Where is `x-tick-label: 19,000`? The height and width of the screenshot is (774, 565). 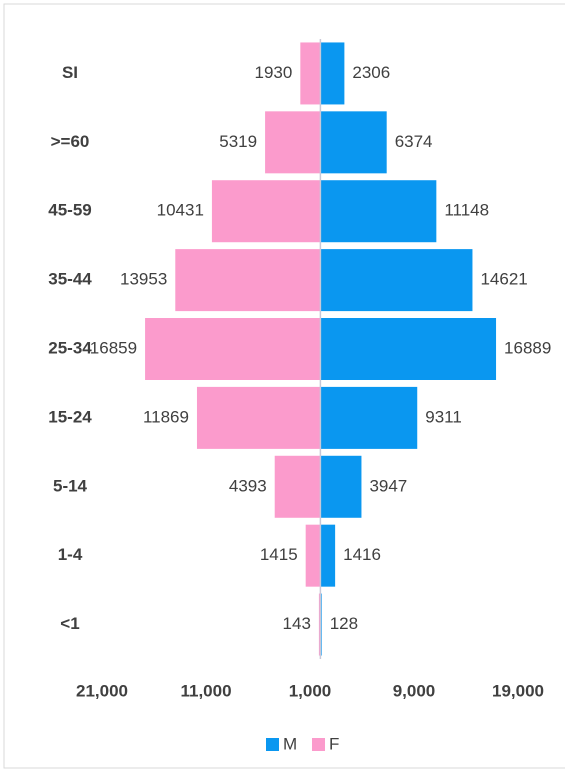 x-tick-label: 19,000 is located at coordinates (518, 690).